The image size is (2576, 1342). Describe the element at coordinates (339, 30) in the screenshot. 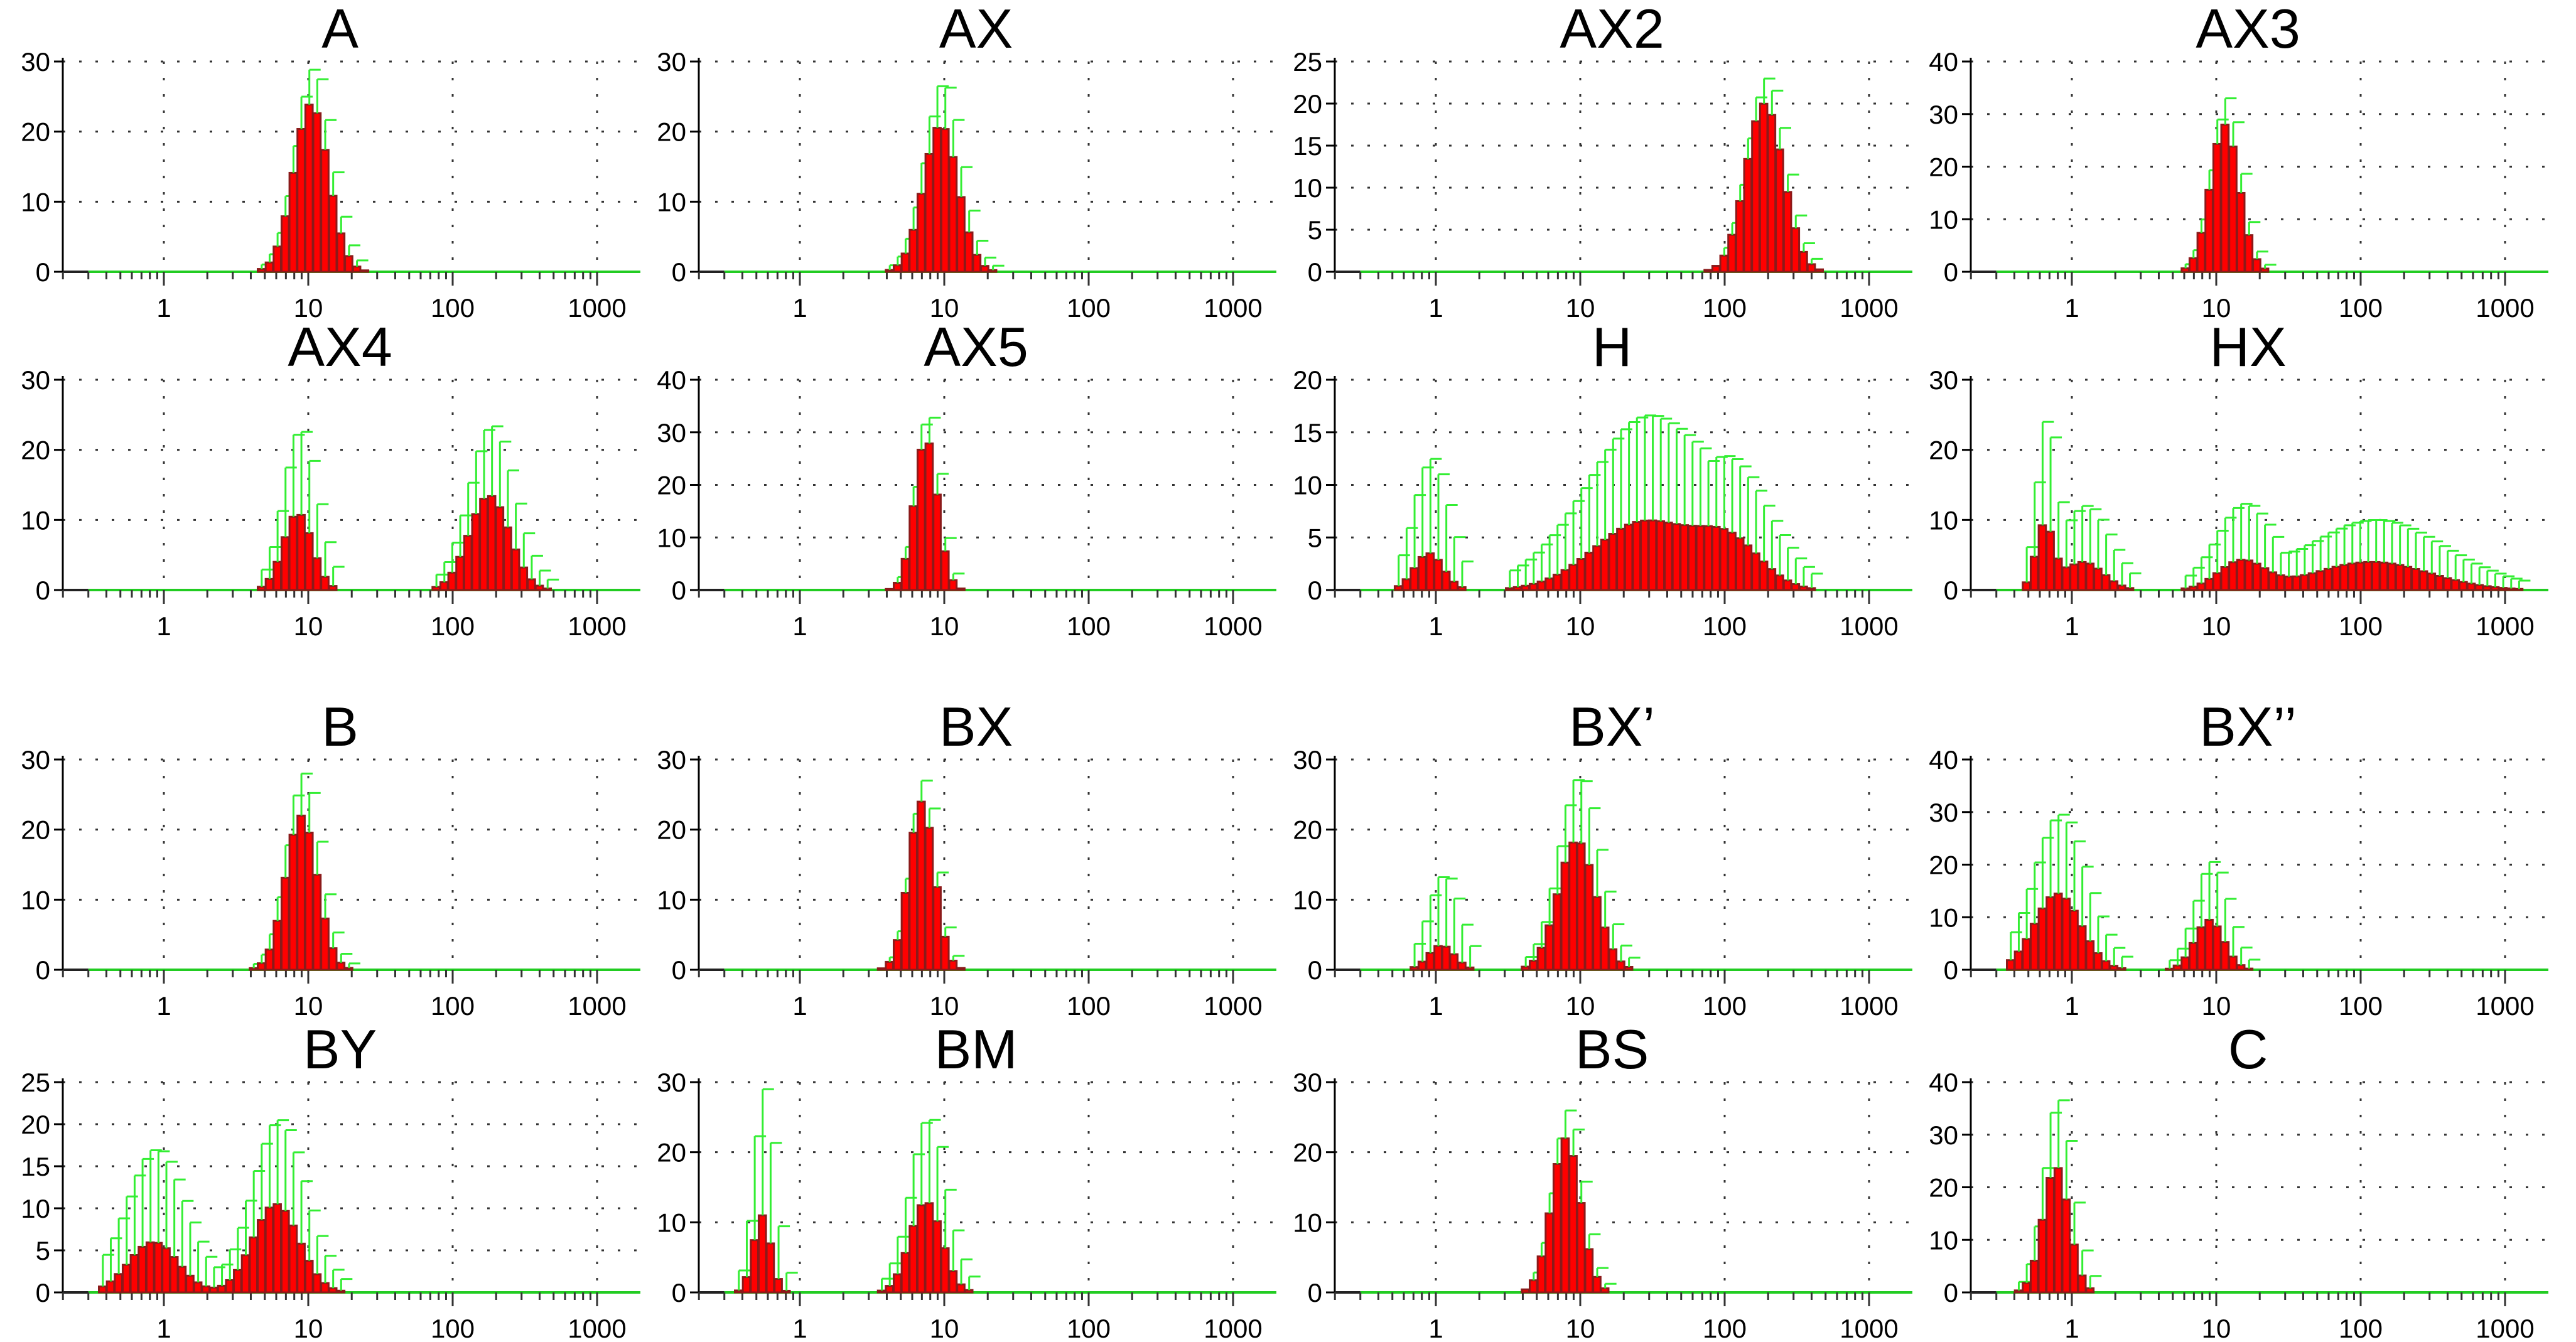

I see `panel-title: A` at that location.